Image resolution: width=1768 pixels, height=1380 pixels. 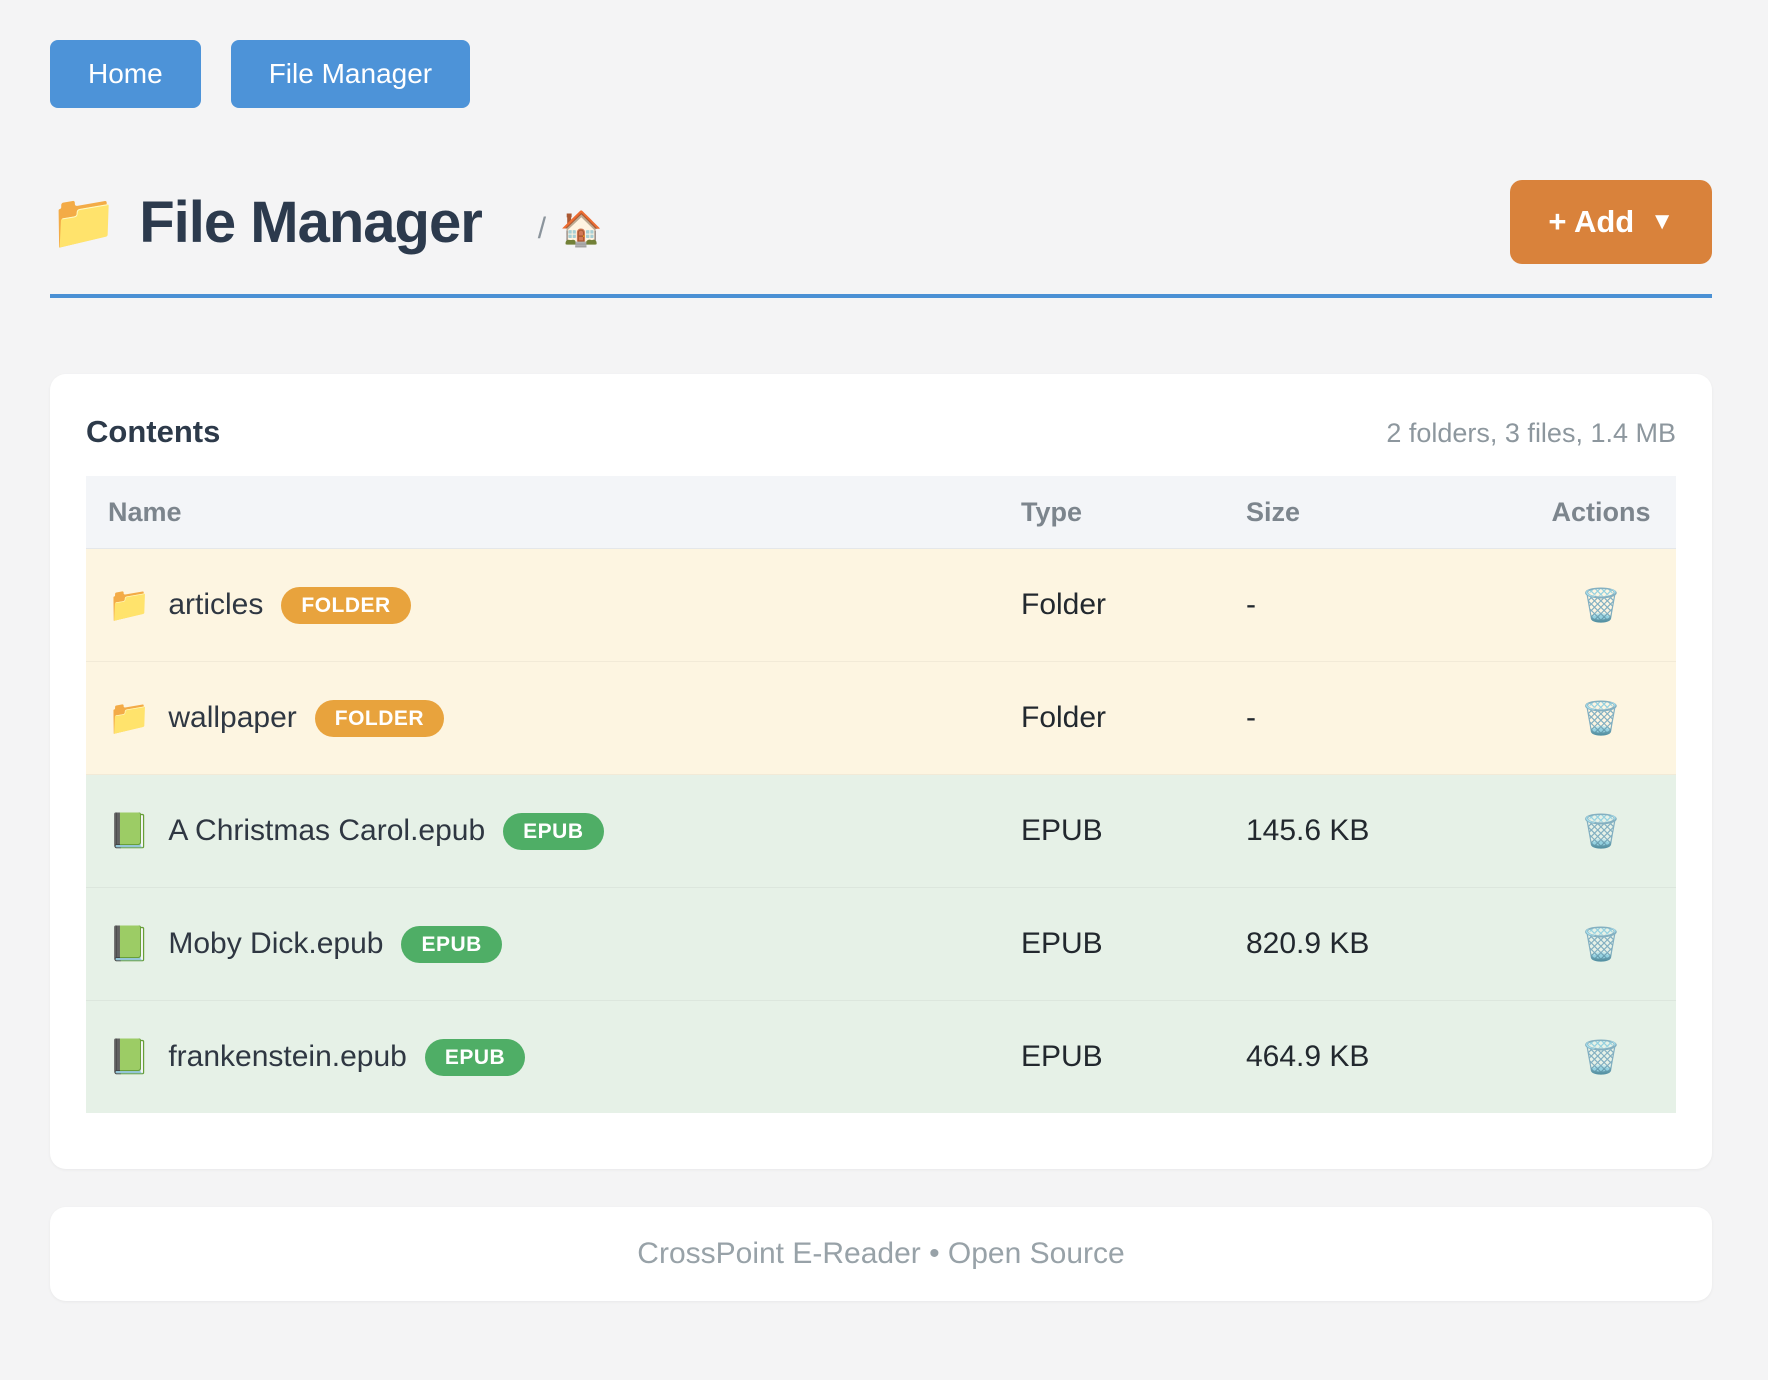 I want to click on file-name-cell: 📁 articles FOLDER, so click(x=553, y=605).